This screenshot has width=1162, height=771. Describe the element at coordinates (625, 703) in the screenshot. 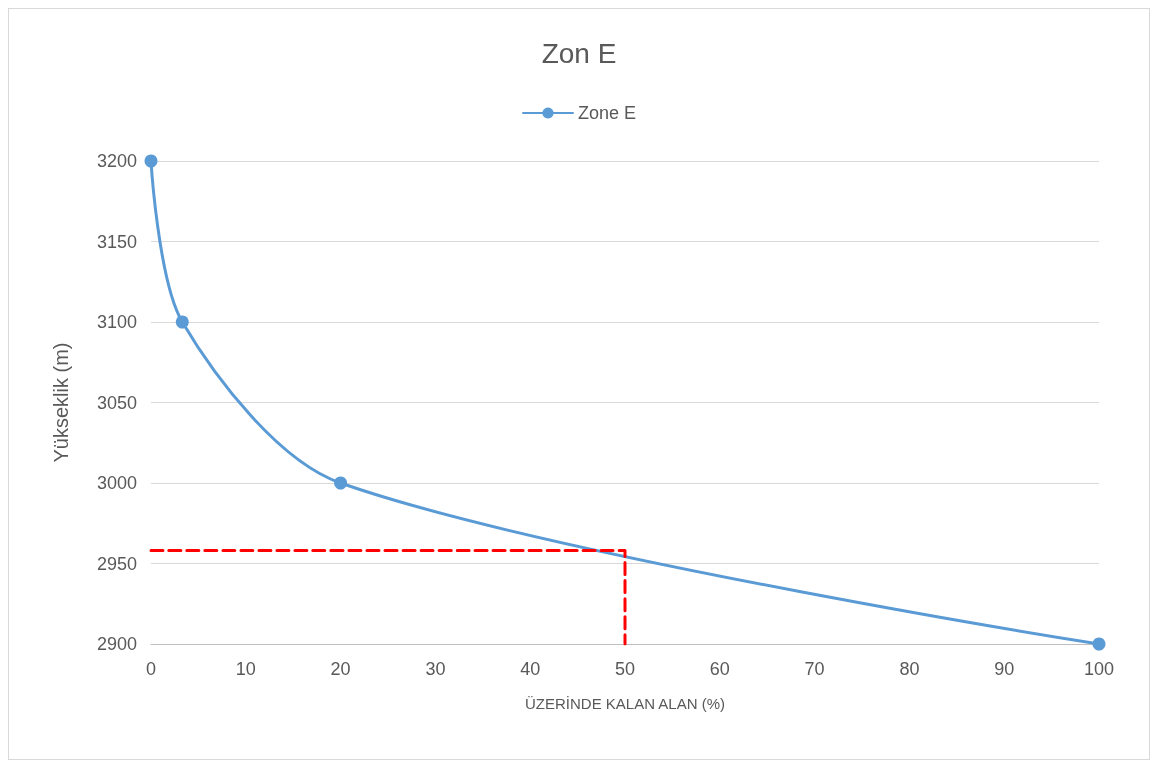

I see `x-axis-title: ÜZERİNDE KALAN ALAN (%)` at that location.